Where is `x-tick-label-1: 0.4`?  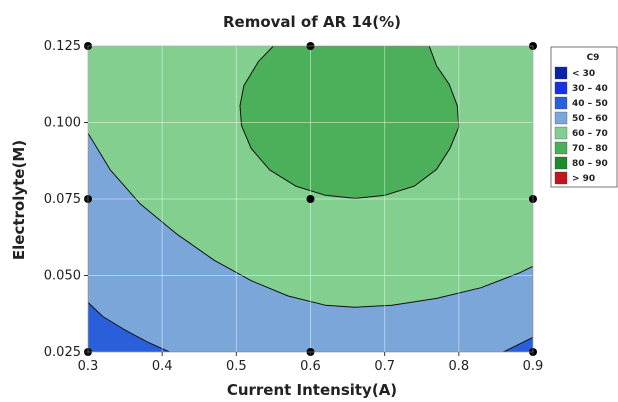 x-tick-label-1: 0.4 is located at coordinates (162, 366).